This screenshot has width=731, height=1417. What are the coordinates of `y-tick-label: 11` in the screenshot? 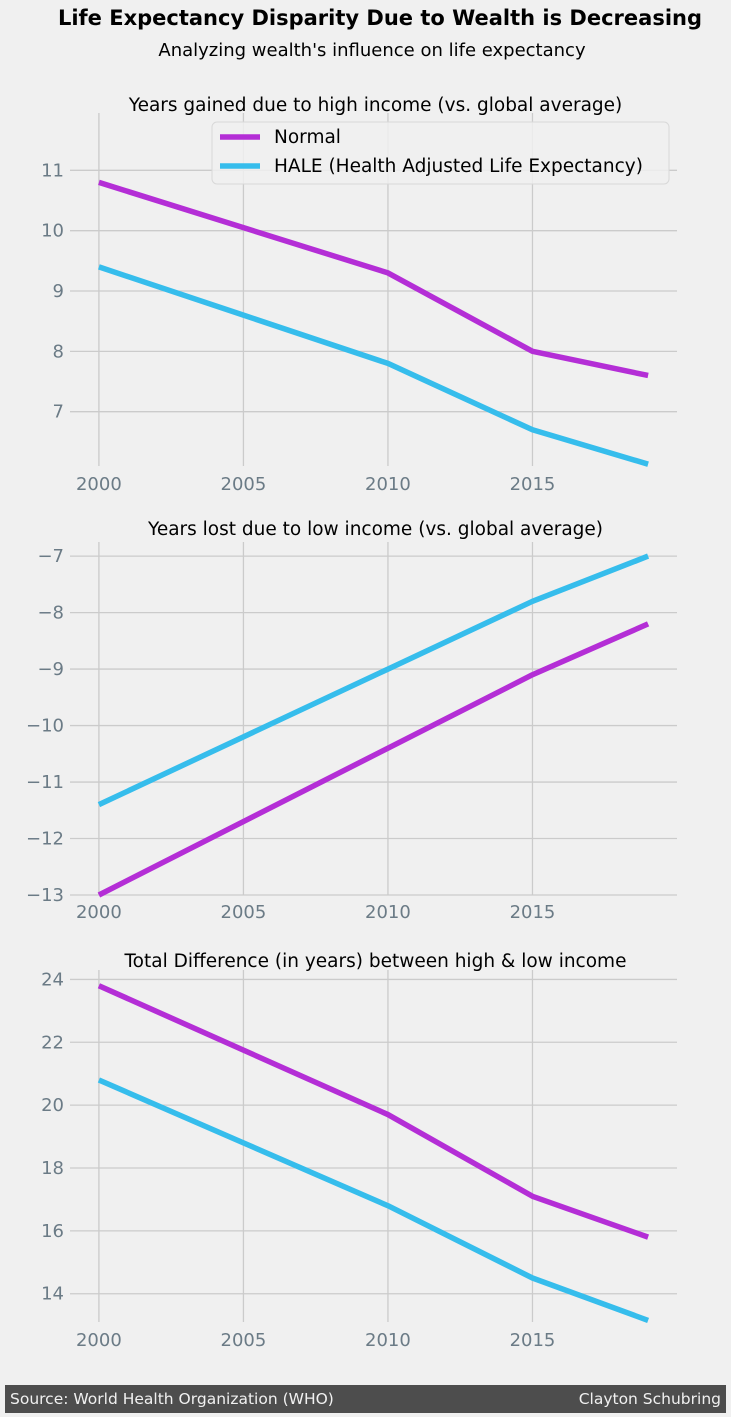 It's located at (52, 170).